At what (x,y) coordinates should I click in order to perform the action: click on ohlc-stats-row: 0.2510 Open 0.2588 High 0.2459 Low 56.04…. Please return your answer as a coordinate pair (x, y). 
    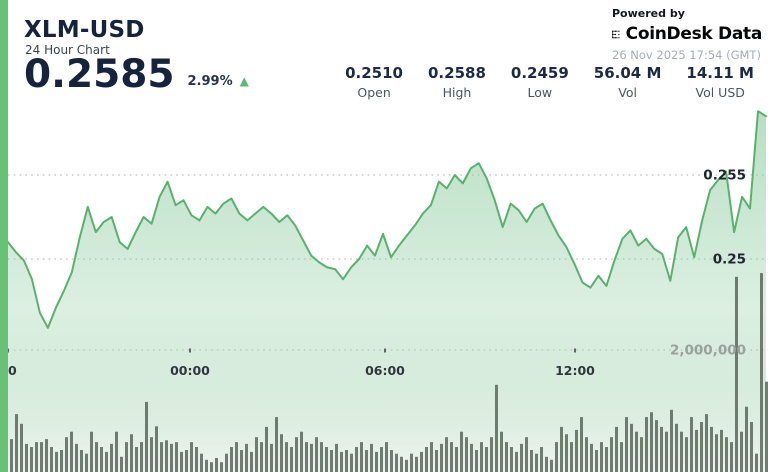
    Looking at the image, I should click on (549, 82).